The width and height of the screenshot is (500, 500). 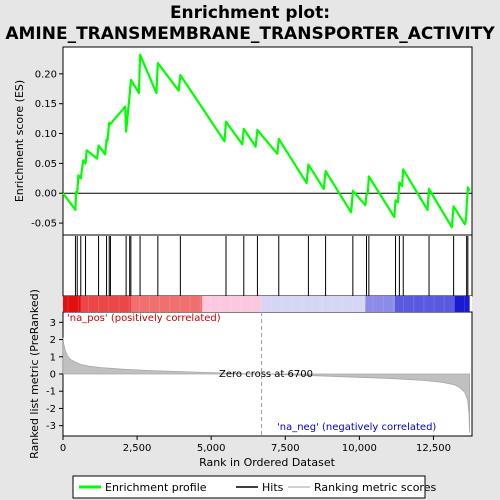 What do you see at coordinates (46, 134) in the screenshot?
I see `es-ytick-label: 0.10` at bounding box center [46, 134].